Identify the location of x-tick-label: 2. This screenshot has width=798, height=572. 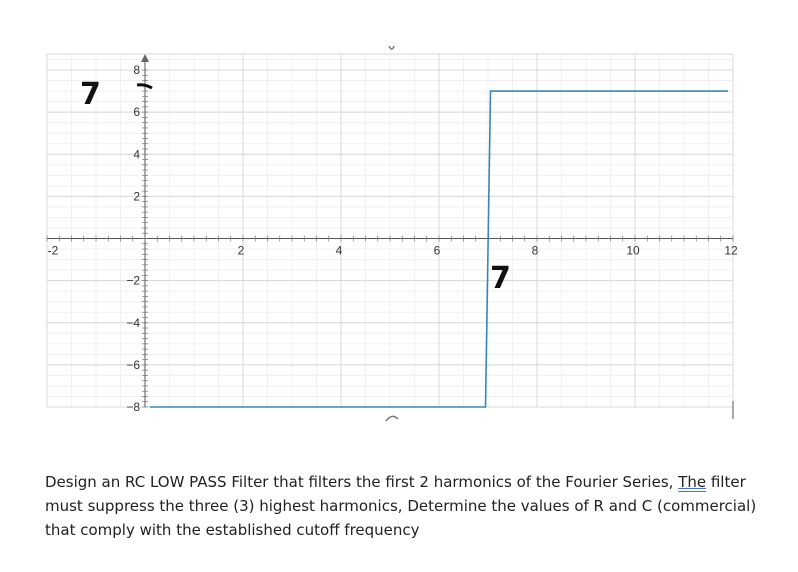
(241, 251).